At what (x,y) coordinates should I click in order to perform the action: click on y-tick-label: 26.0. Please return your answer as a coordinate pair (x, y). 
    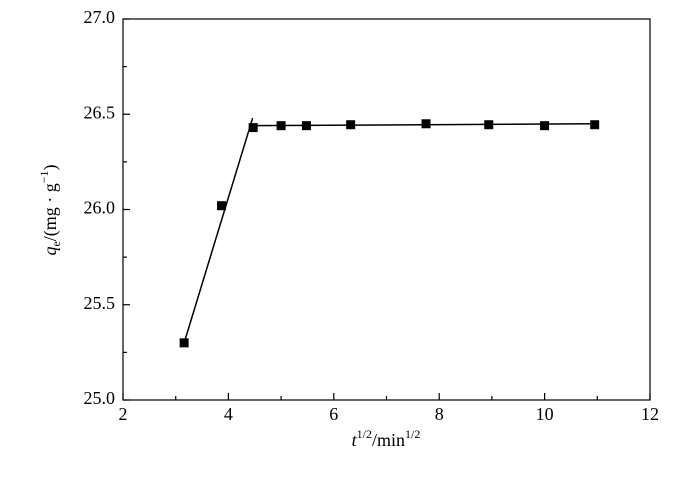
    Looking at the image, I should click on (100, 208).